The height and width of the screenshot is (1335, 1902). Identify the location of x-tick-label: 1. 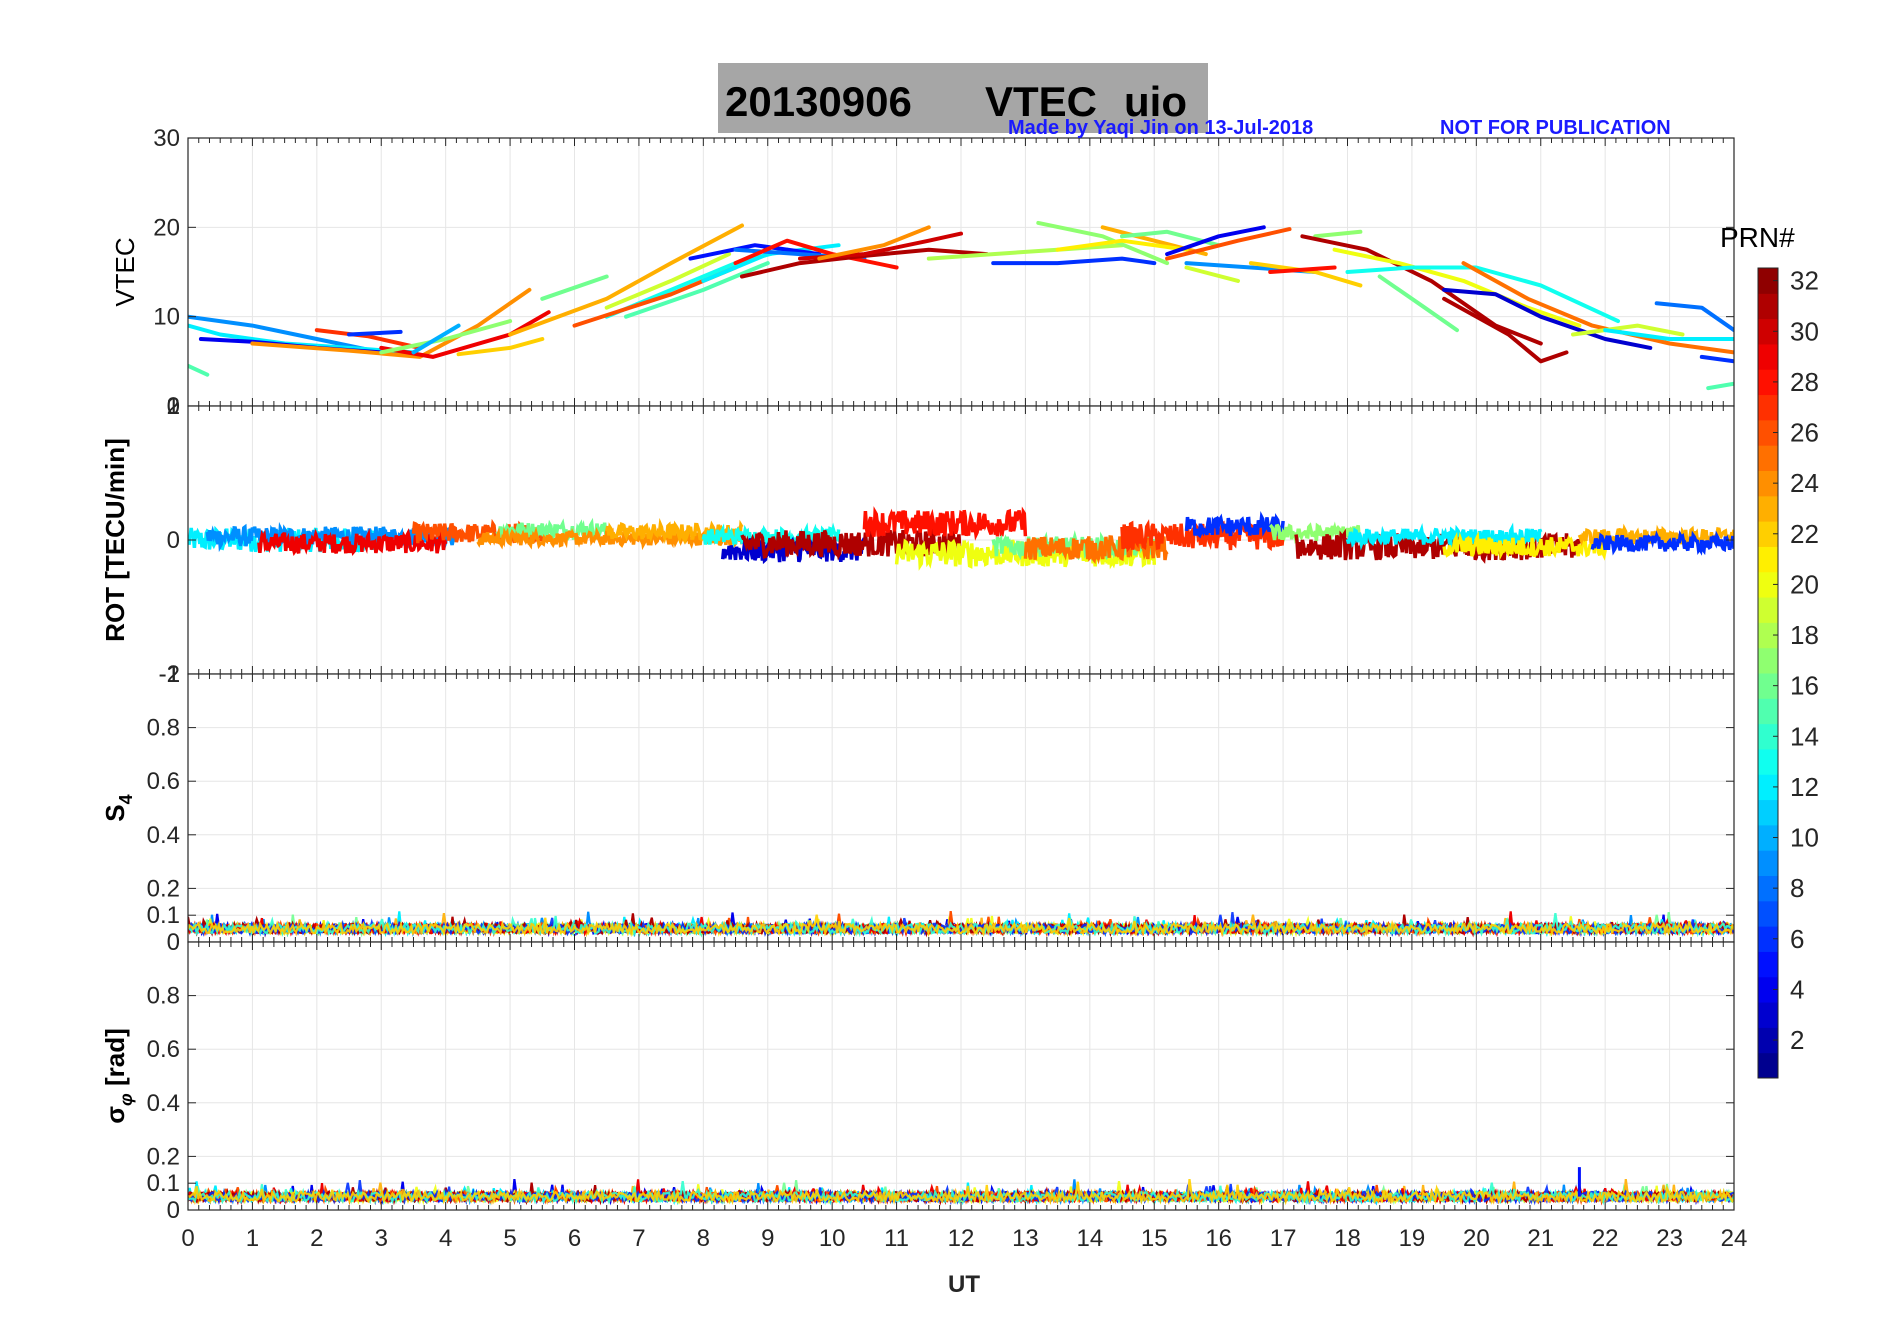
(252, 1238).